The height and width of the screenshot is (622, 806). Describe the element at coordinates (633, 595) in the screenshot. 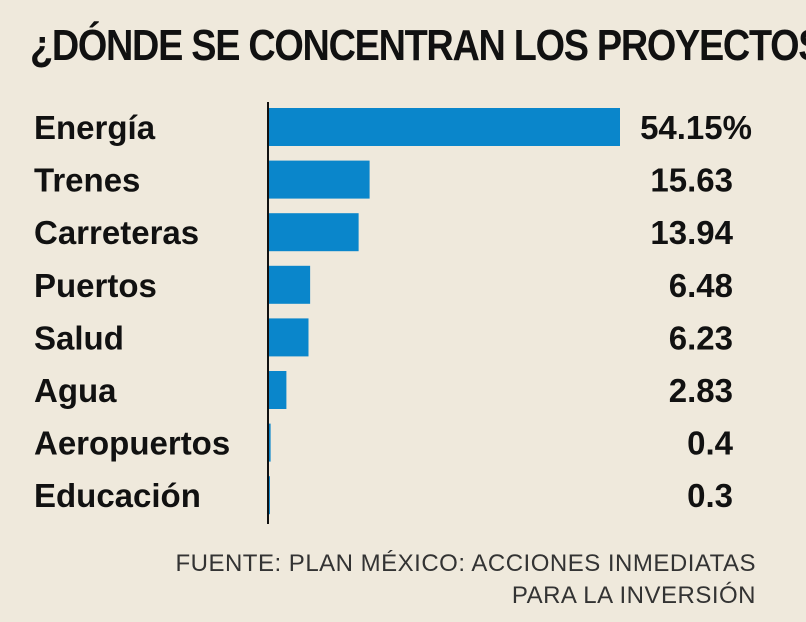

I see `source-line-2: PARA LA INVERSIÓN` at that location.